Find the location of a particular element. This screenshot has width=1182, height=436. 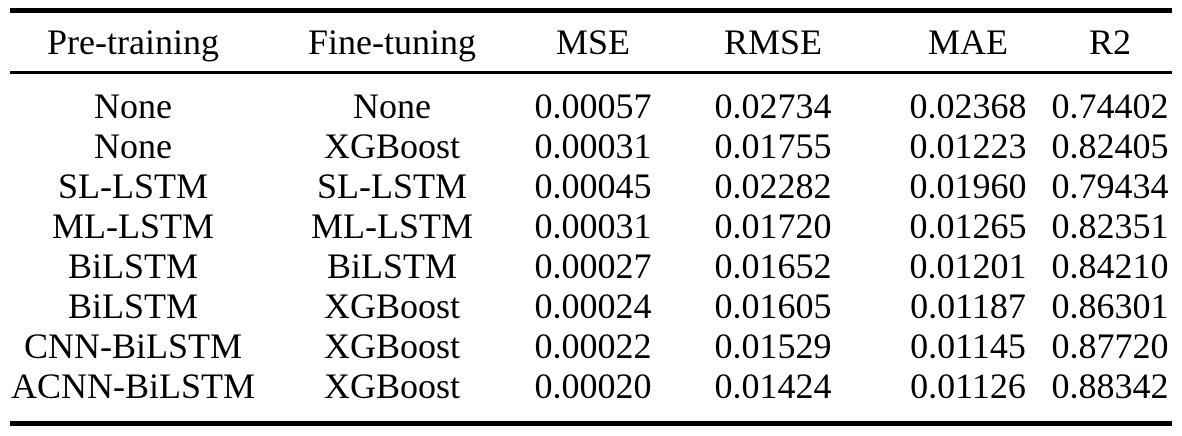

table-header: Pre-training Fine-tuning MSE RMSE MAE R2 is located at coordinates (591, 41).